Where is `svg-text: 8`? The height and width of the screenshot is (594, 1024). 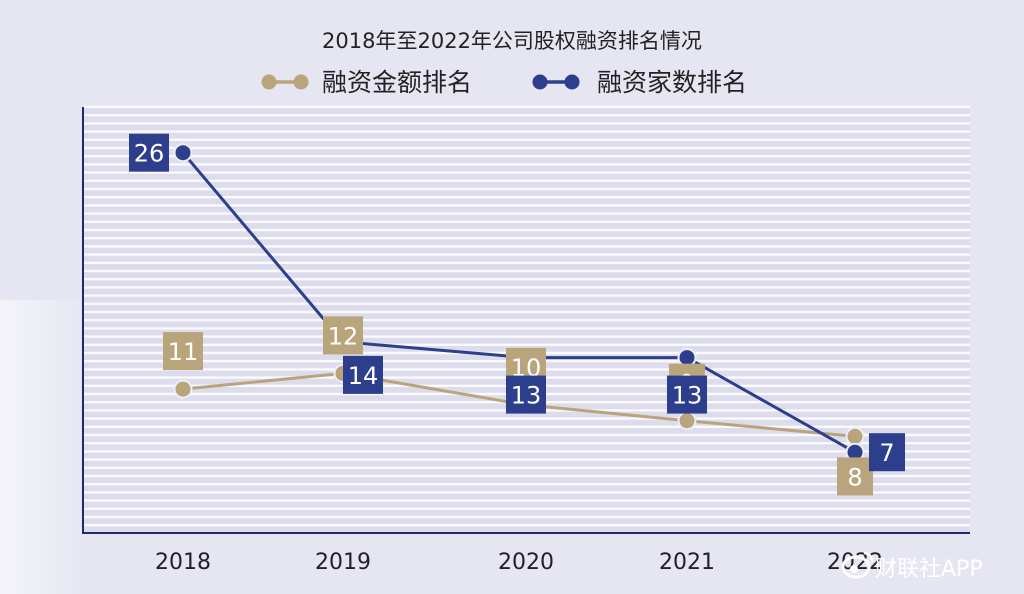 svg-text: 8 is located at coordinates (854, 477).